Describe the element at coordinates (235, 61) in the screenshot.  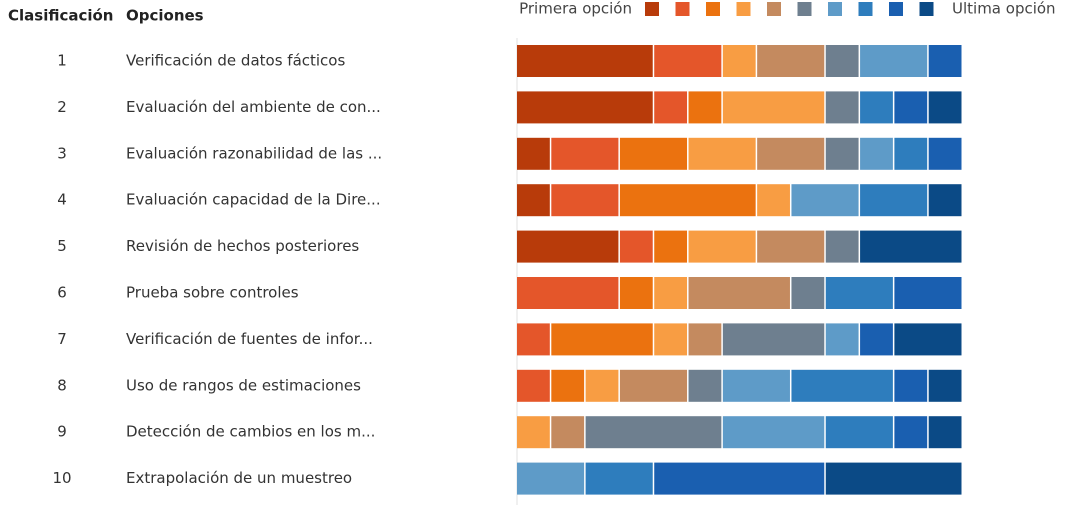
I see `option-label: Verificación de datos fácticos` at that location.